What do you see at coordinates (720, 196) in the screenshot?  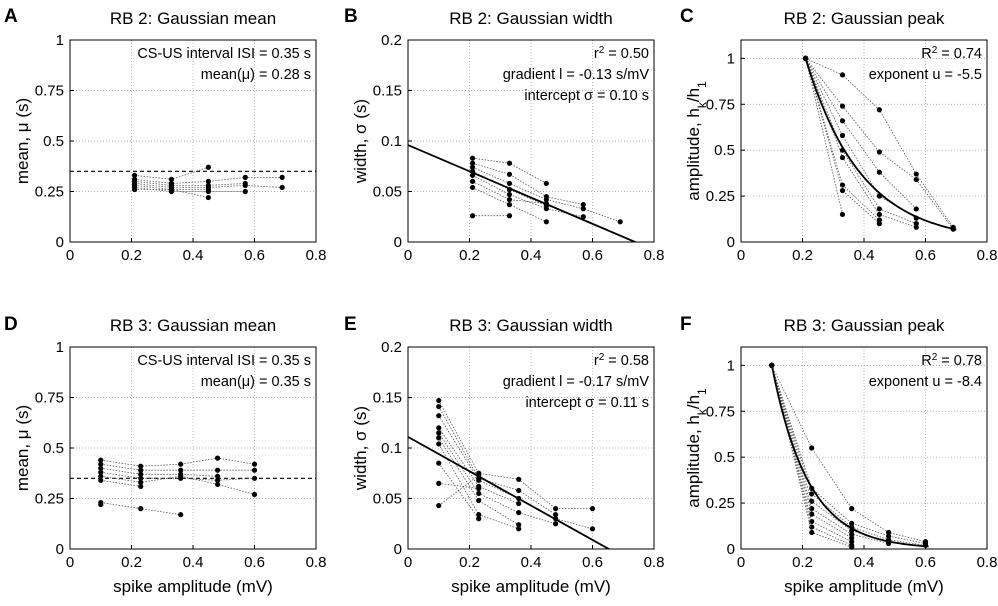 I see `y-tick-label: 0.25` at bounding box center [720, 196].